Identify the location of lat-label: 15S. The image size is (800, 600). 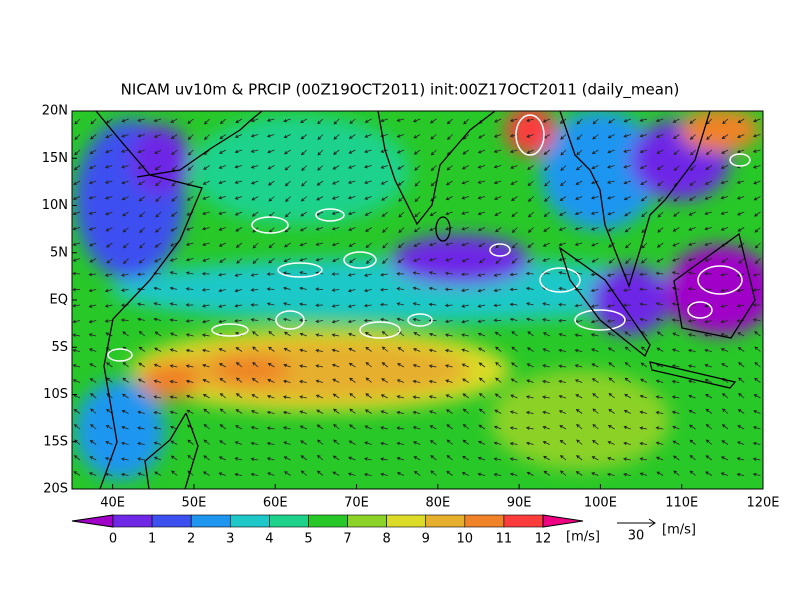
(55, 441).